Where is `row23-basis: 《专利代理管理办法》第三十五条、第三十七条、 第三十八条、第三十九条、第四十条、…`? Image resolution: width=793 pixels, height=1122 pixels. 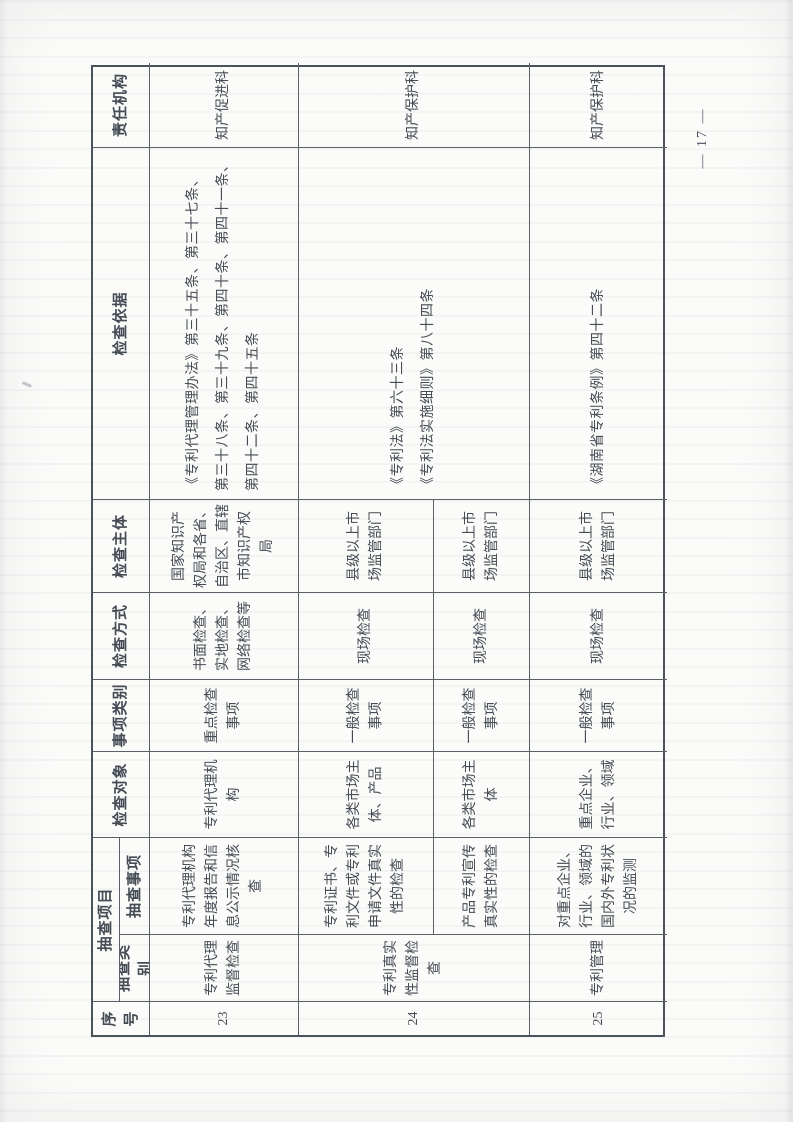 row23-basis: 《专利代理管理办法》第三十五条、第三十七条、 第三十八条、第三十九条、第四十条、… is located at coordinates (224, 323).